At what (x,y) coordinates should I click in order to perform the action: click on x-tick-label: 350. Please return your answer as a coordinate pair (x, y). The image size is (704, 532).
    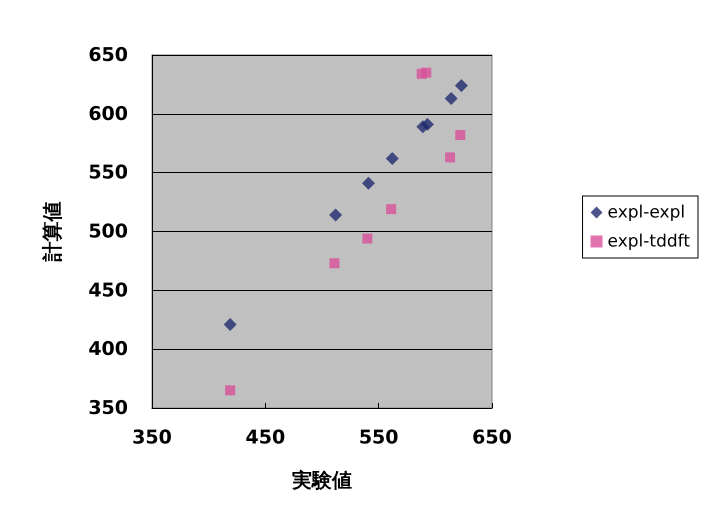
    Looking at the image, I should click on (152, 437).